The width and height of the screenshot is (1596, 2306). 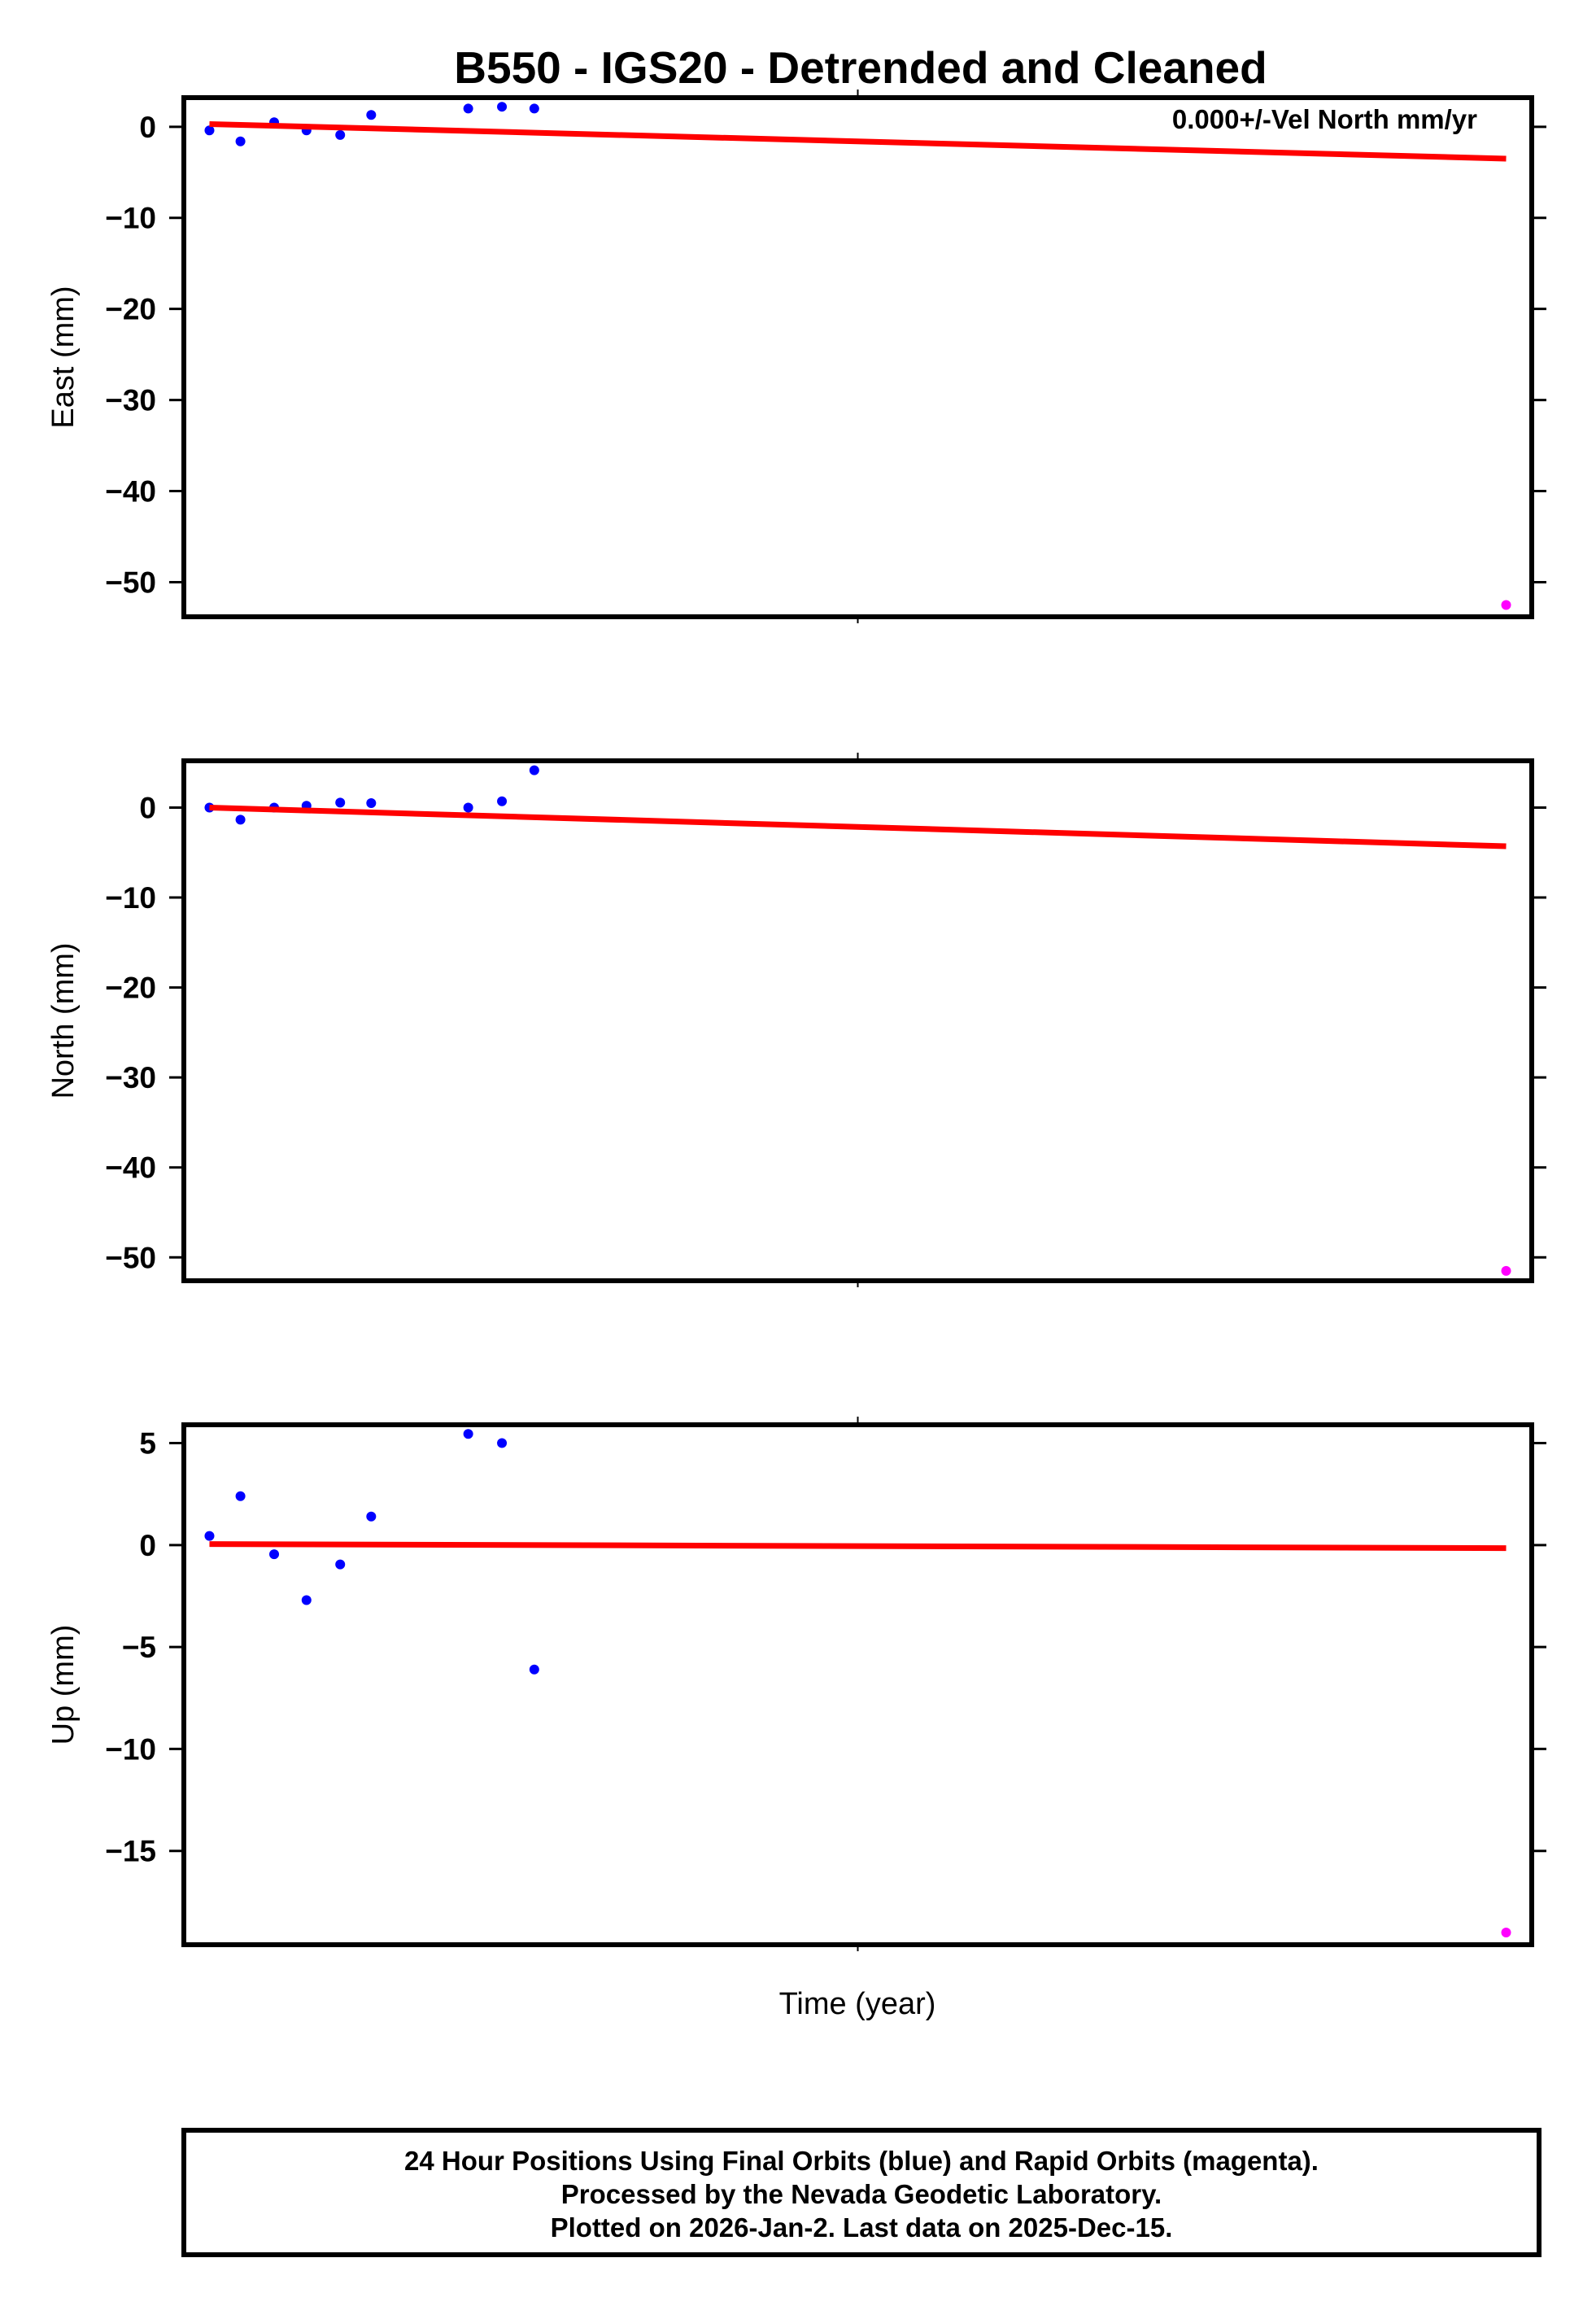 I want to click on y-axis-label-up: Up (mm), so click(x=63, y=1685).